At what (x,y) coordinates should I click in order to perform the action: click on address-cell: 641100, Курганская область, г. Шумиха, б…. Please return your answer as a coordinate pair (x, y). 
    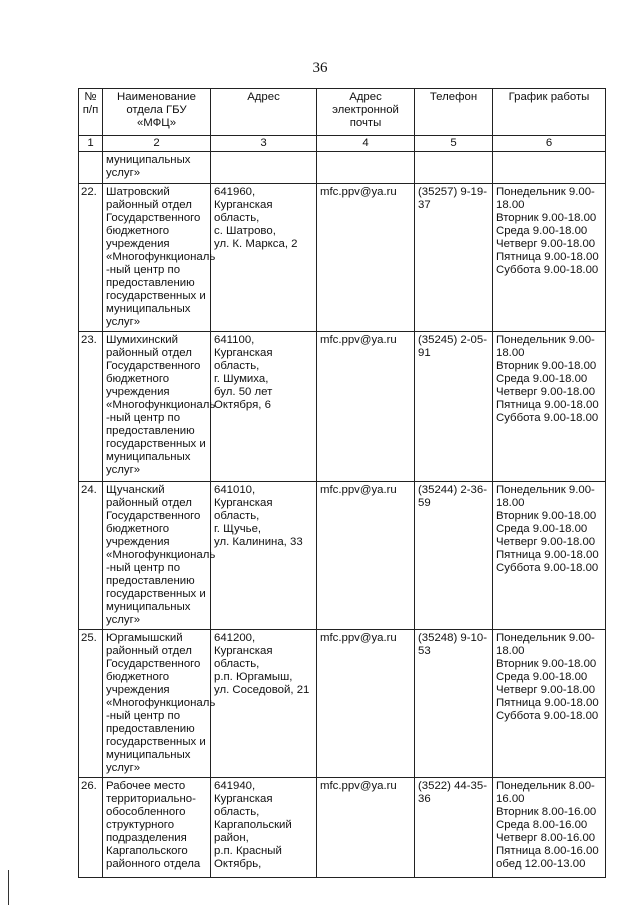
    Looking at the image, I should click on (263, 406).